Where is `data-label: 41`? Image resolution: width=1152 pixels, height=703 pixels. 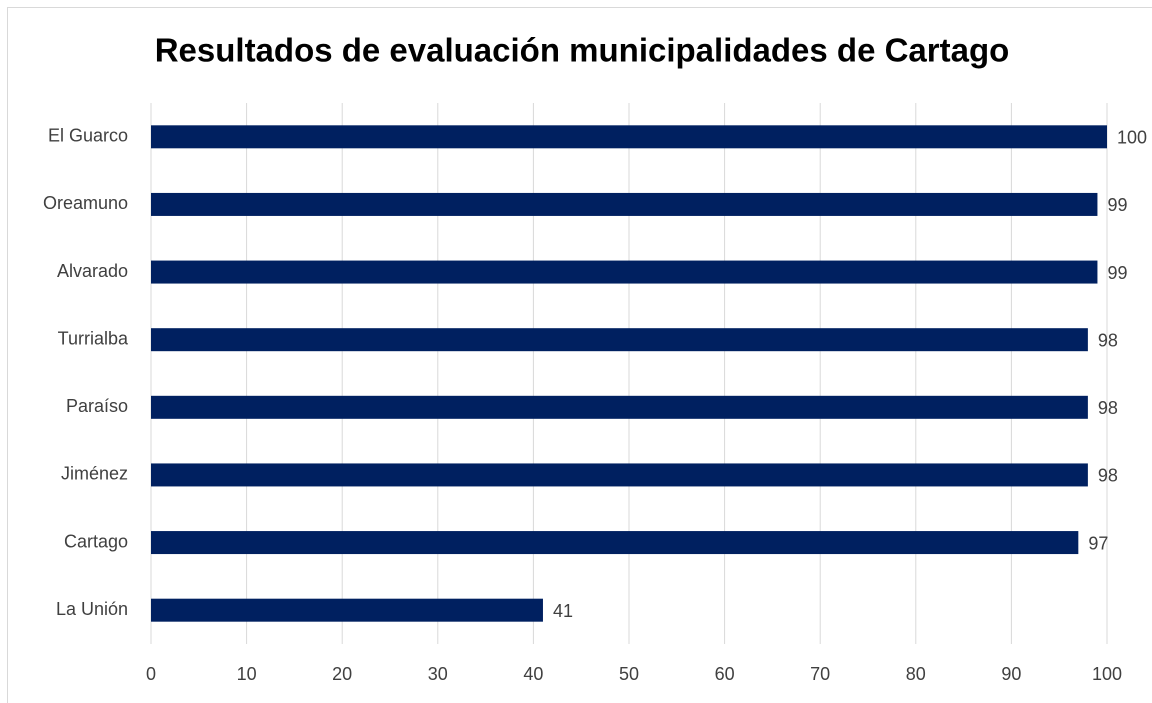
data-label: 41 is located at coordinates (563, 611).